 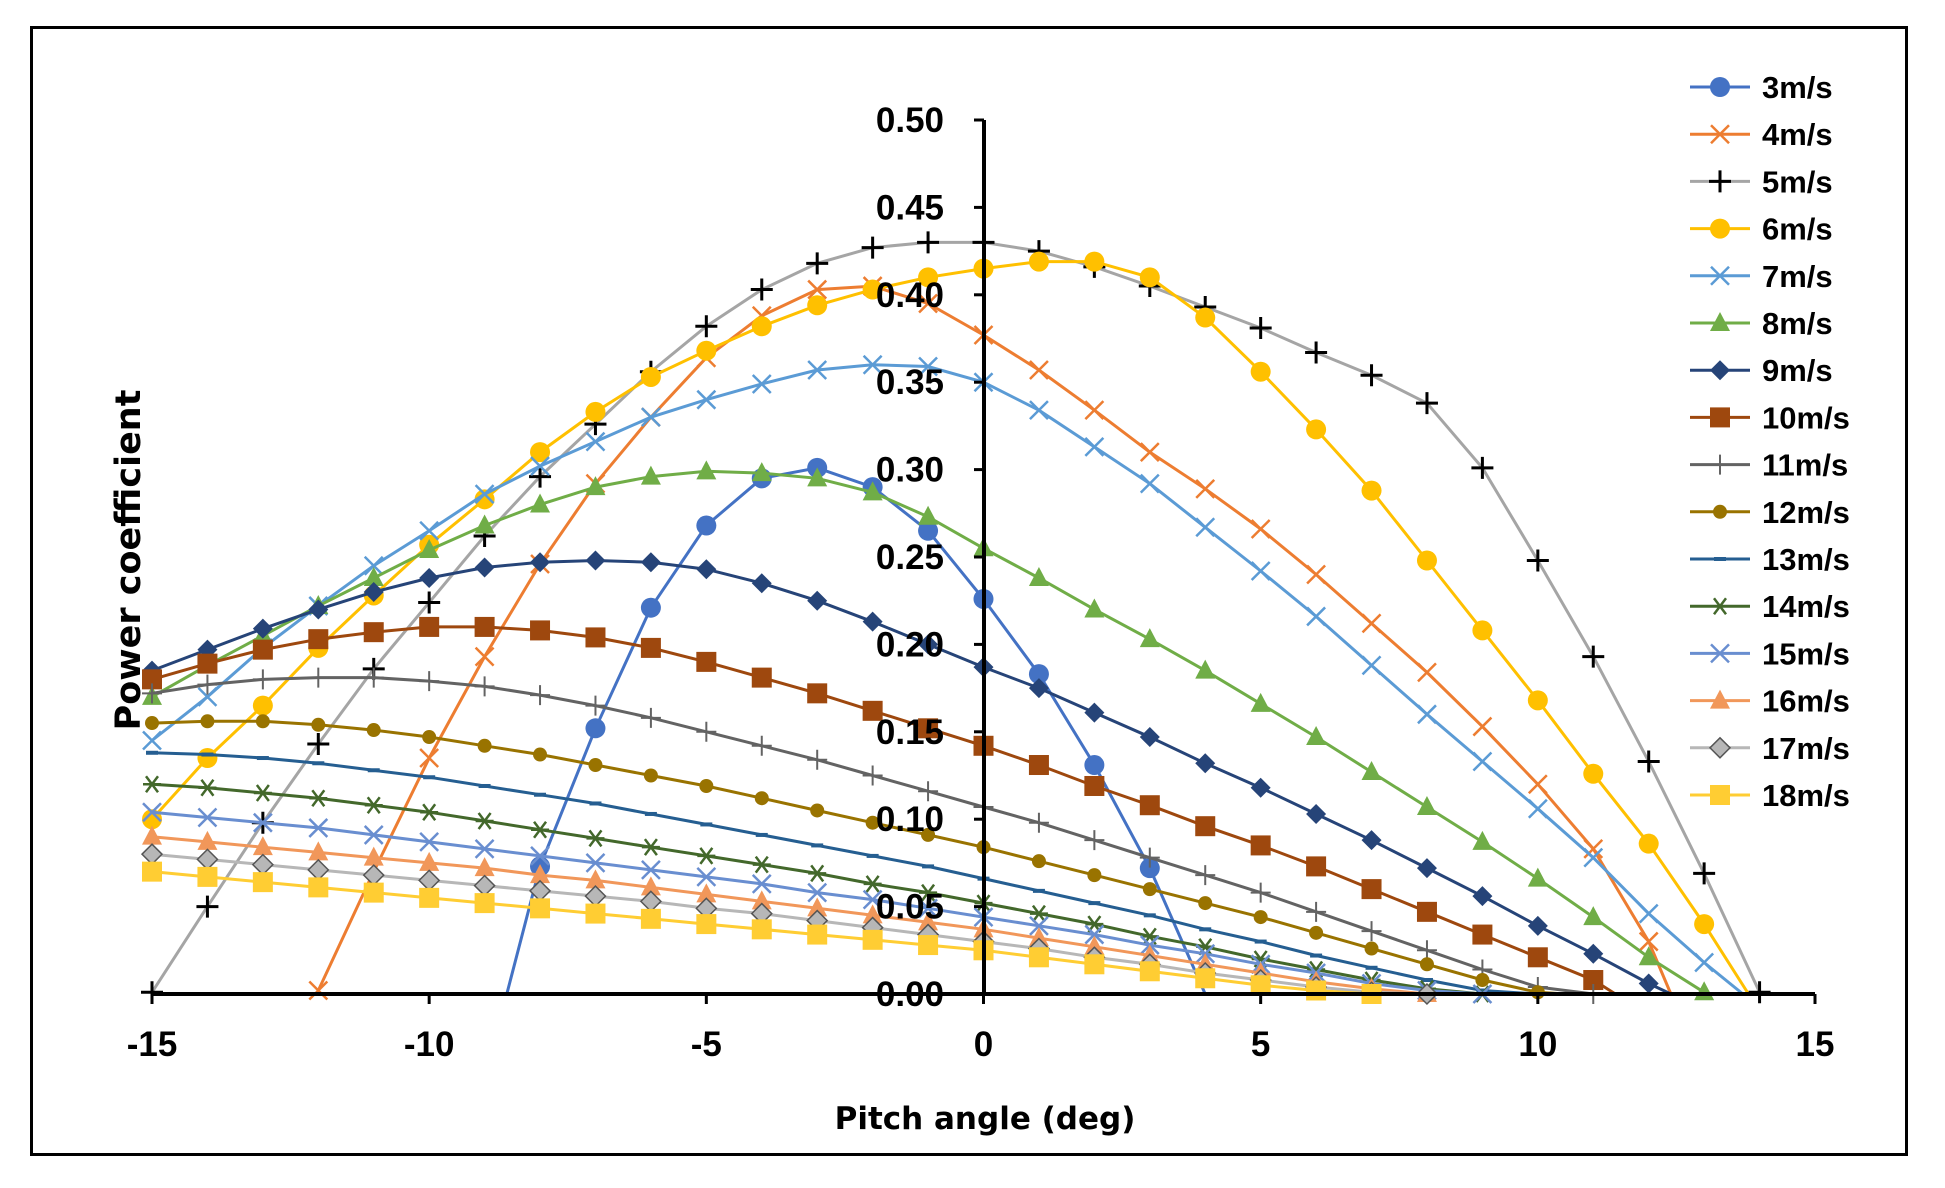 What do you see at coordinates (1797, 134) in the screenshot?
I see `legend-label: 4m/s` at bounding box center [1797, 134].